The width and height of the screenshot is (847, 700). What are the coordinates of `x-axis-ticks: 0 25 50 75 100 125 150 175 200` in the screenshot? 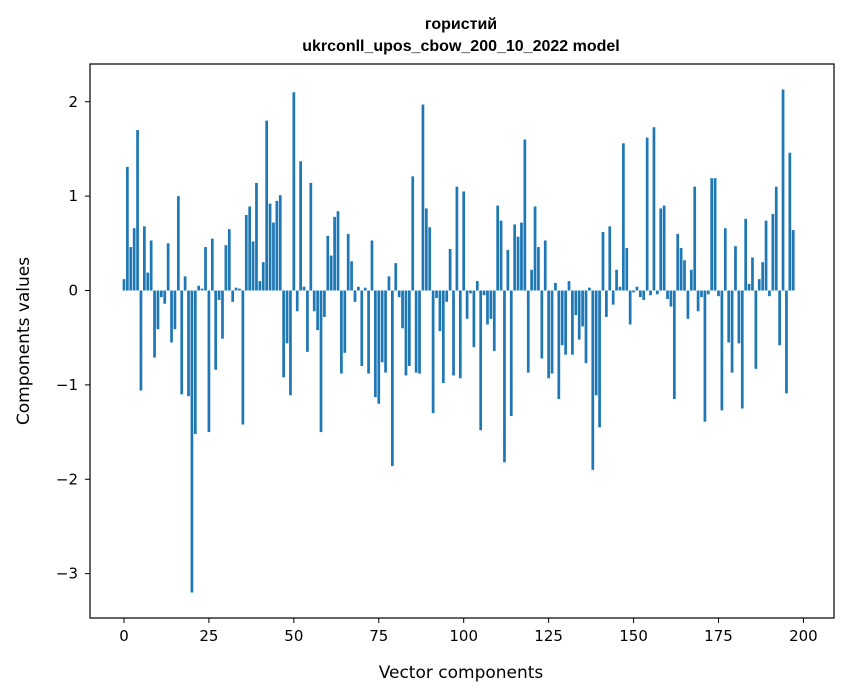 It's located at (468, 631).